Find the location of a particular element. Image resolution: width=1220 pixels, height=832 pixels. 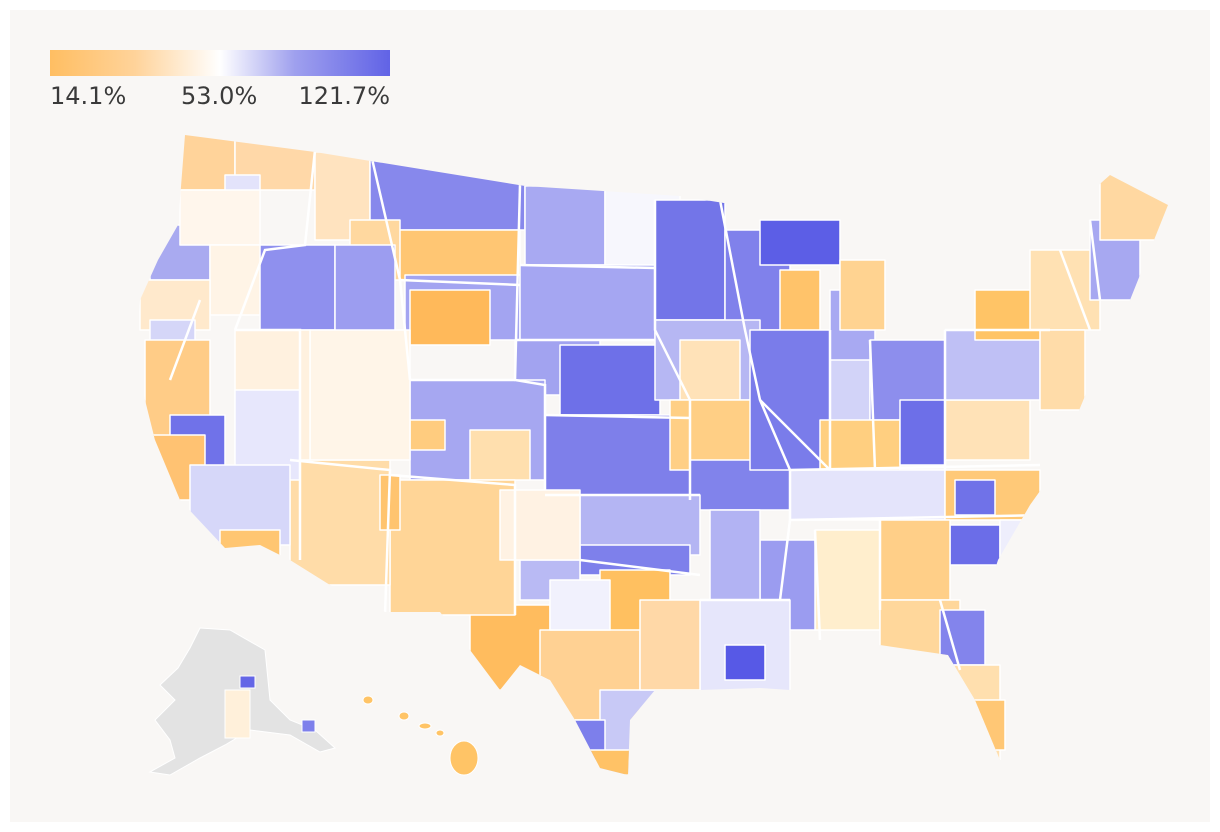

legend-min-label: 14.1% is located at coordinates (88, 96).